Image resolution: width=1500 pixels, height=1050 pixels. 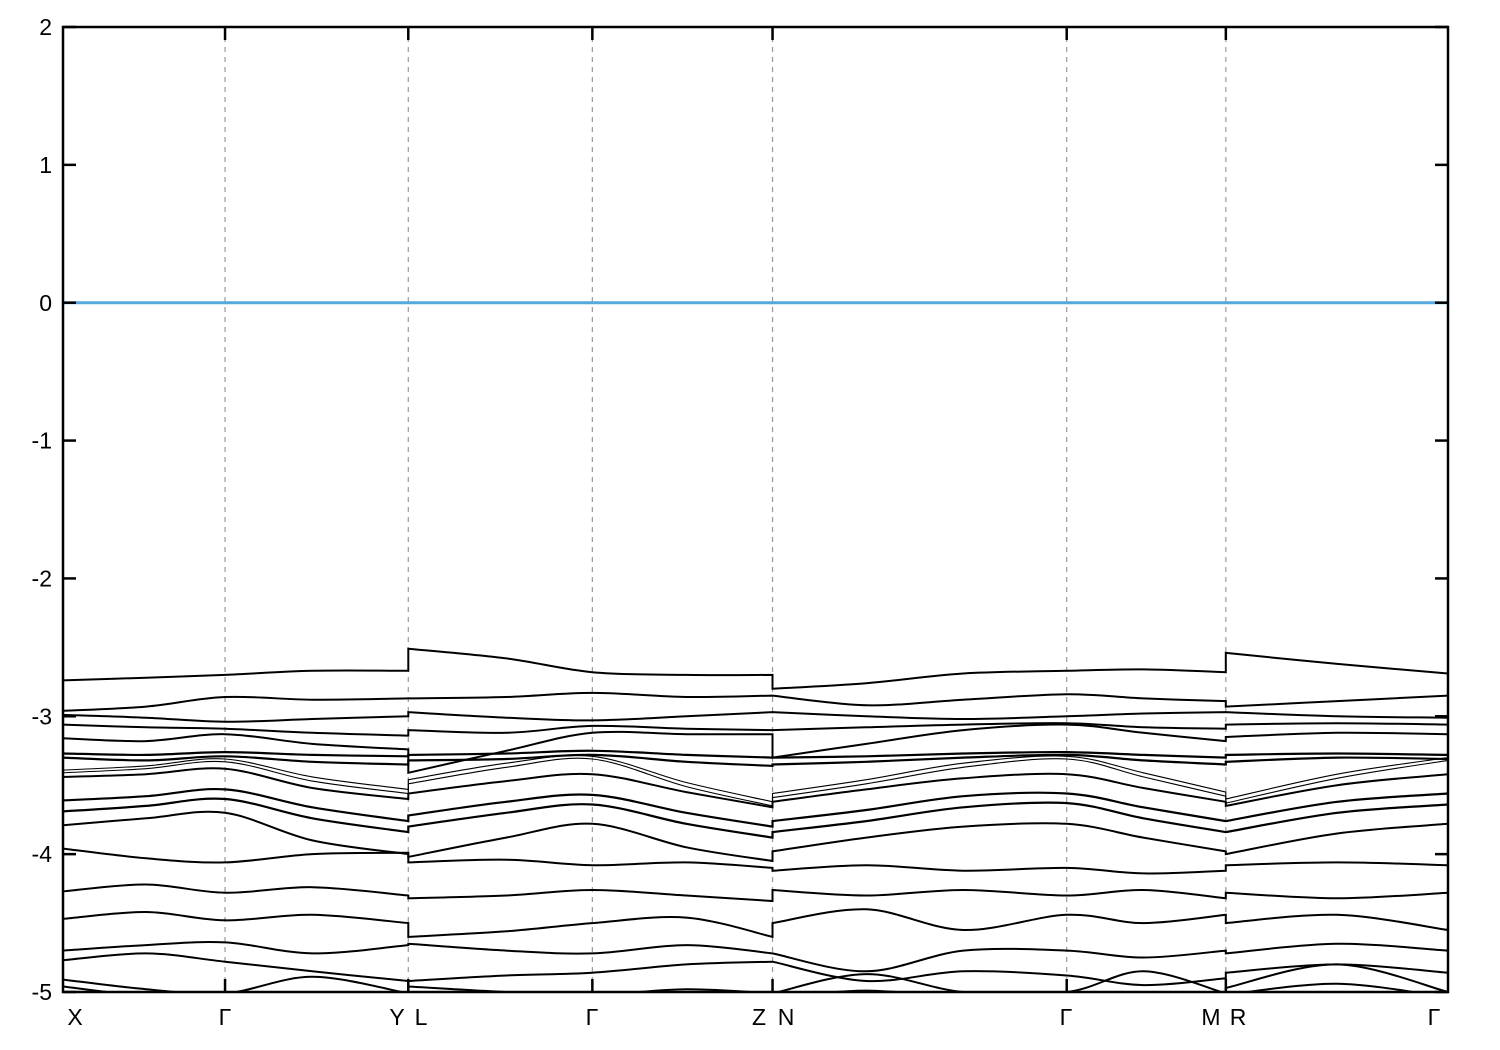 What do you see at coordinates (42, 441) in the screenshot?
I see `y-tick-label: -1` at bounding box center [42, 441].